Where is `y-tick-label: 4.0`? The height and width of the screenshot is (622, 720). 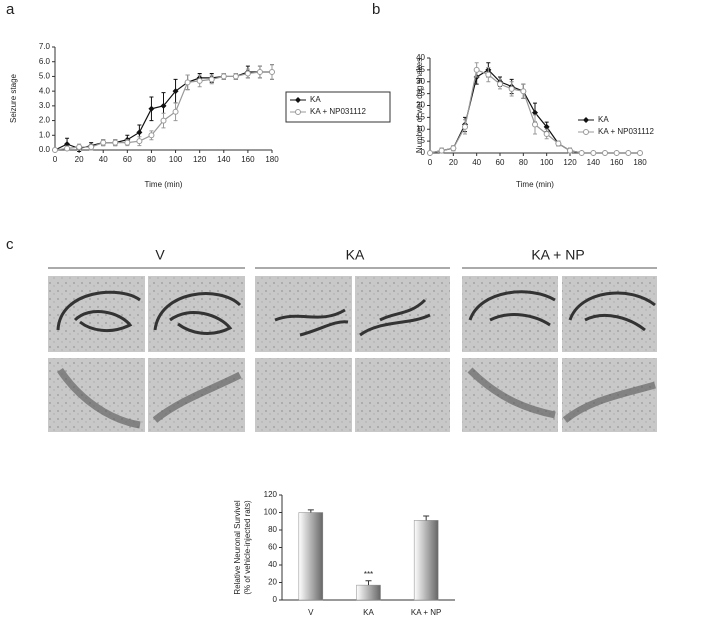
y-tick-label: 4.0 is located at coordinates (45, 90).